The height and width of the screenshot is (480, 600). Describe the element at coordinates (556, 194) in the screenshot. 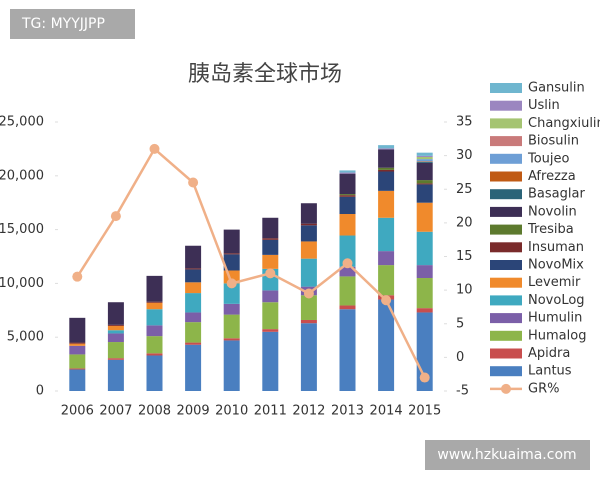

I see `legend-label: Basaglar` at that location.